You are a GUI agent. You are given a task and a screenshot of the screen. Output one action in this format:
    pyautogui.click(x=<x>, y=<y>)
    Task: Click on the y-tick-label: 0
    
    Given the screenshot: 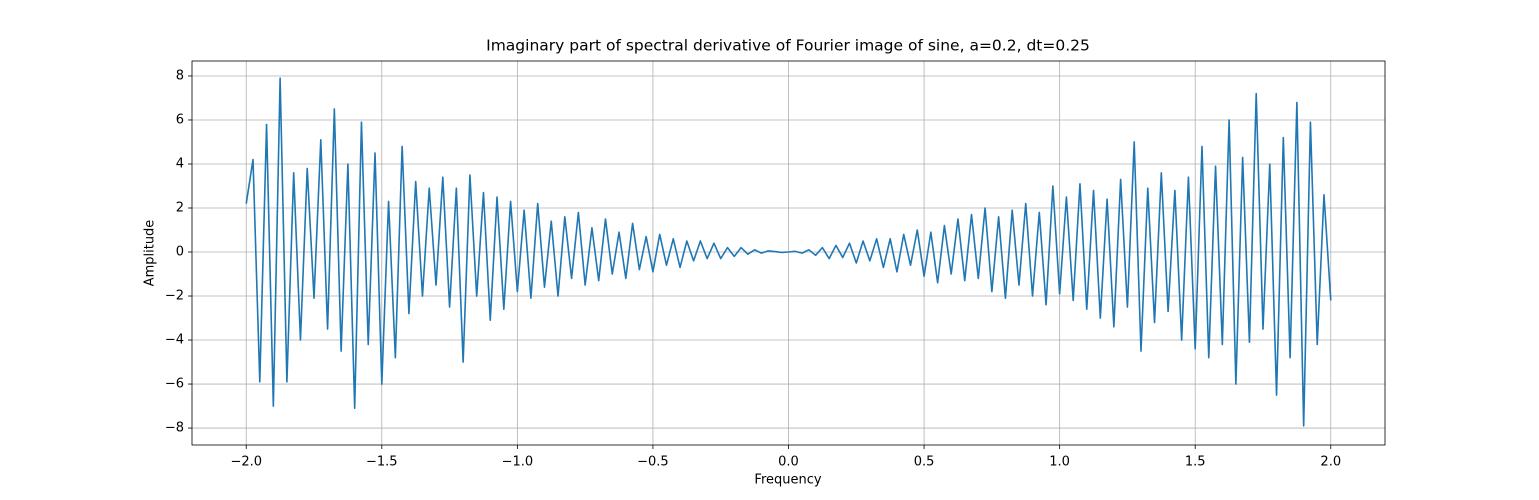 What is the action you would take?
    pyautogui.click(x=180, y=252)
    